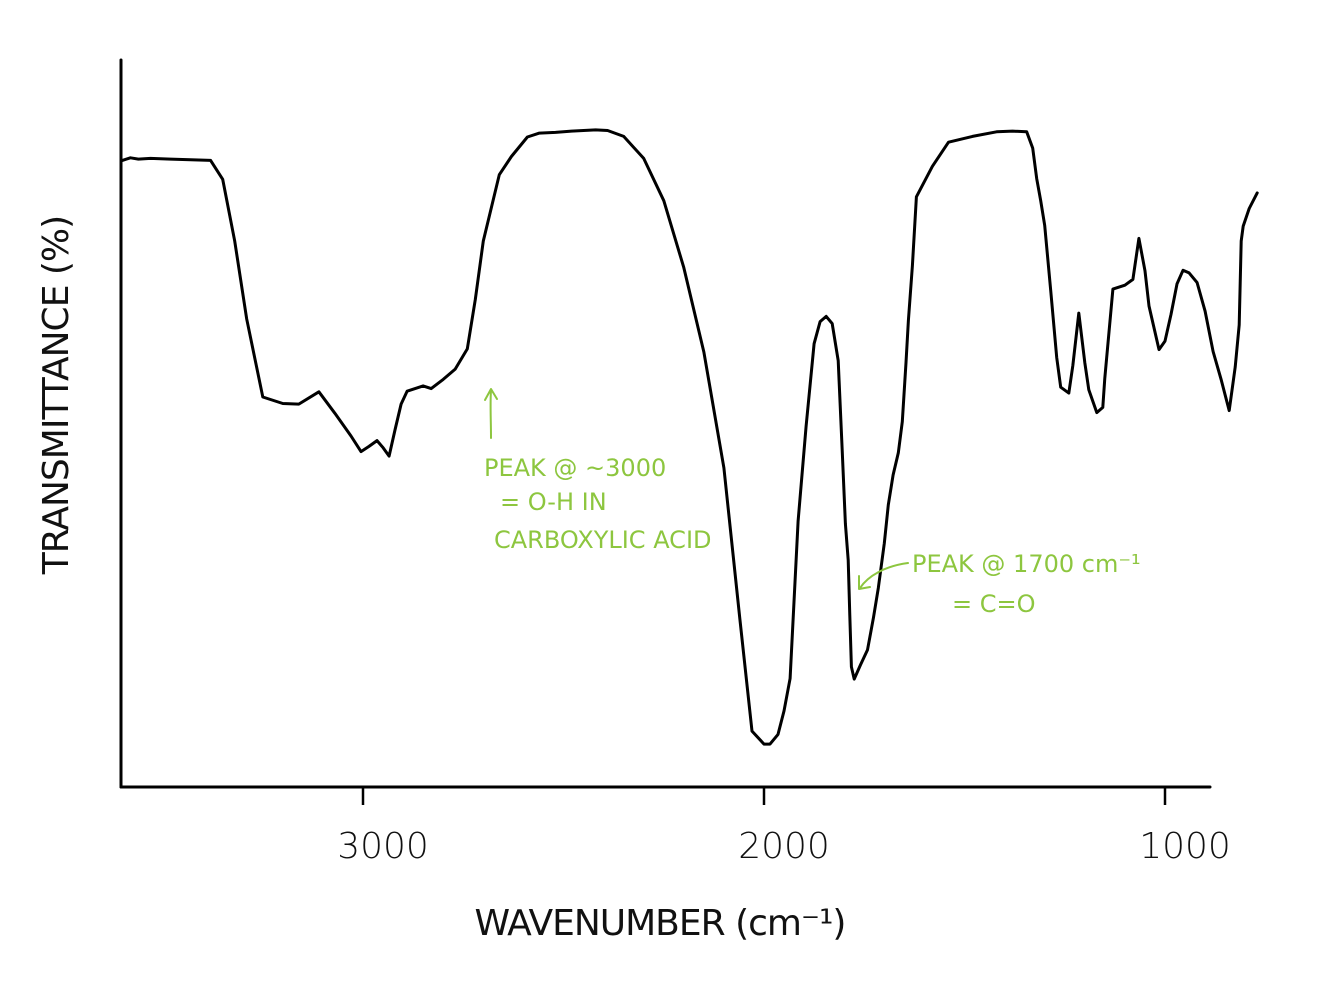 The width and height of the screenshot is (1340, 1000). What do you see at coordinates (1026, 564) in the screenshot?
I see `annotation-co-line-1: PEAK @ 1700 cm⁻¹` at bounding box center [1026, 564].